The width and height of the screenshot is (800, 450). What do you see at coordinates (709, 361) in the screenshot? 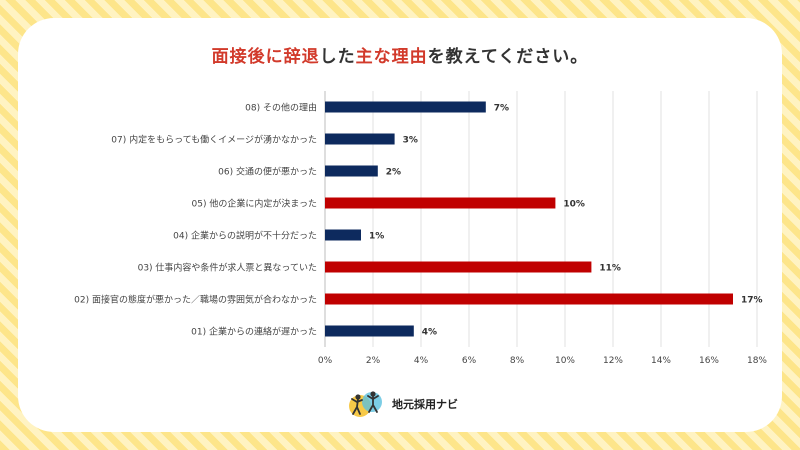
I see `x-tick-label: 16%` at bounding box center [709, 361].